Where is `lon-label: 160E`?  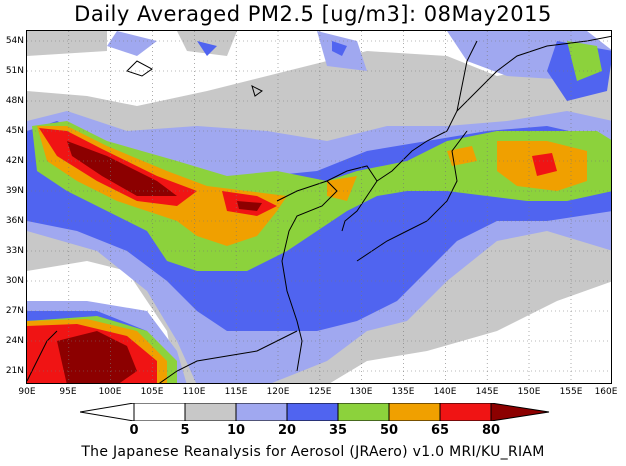
lon-label: 160E is located at coordinates (606, 392).